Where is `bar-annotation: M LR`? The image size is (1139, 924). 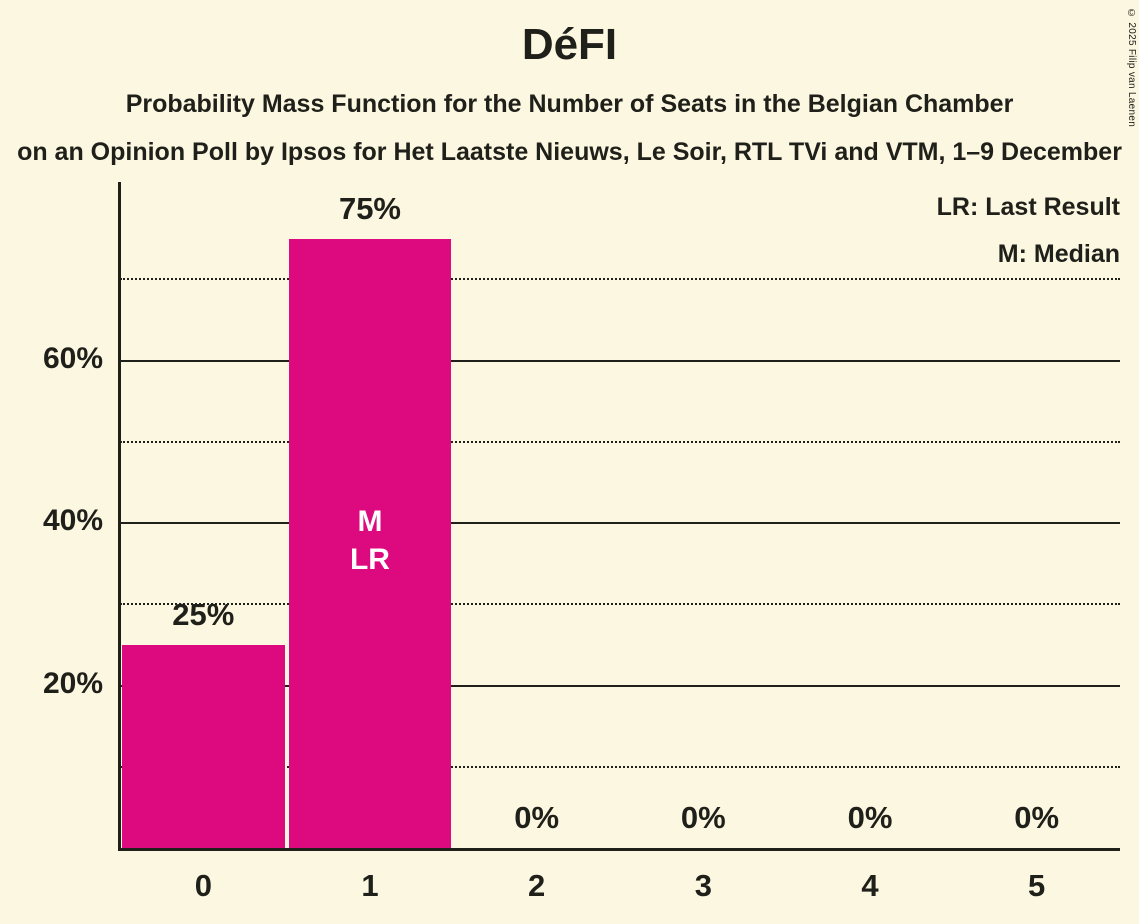 bar-annotation: M LR is located at coordinates (370, 541).